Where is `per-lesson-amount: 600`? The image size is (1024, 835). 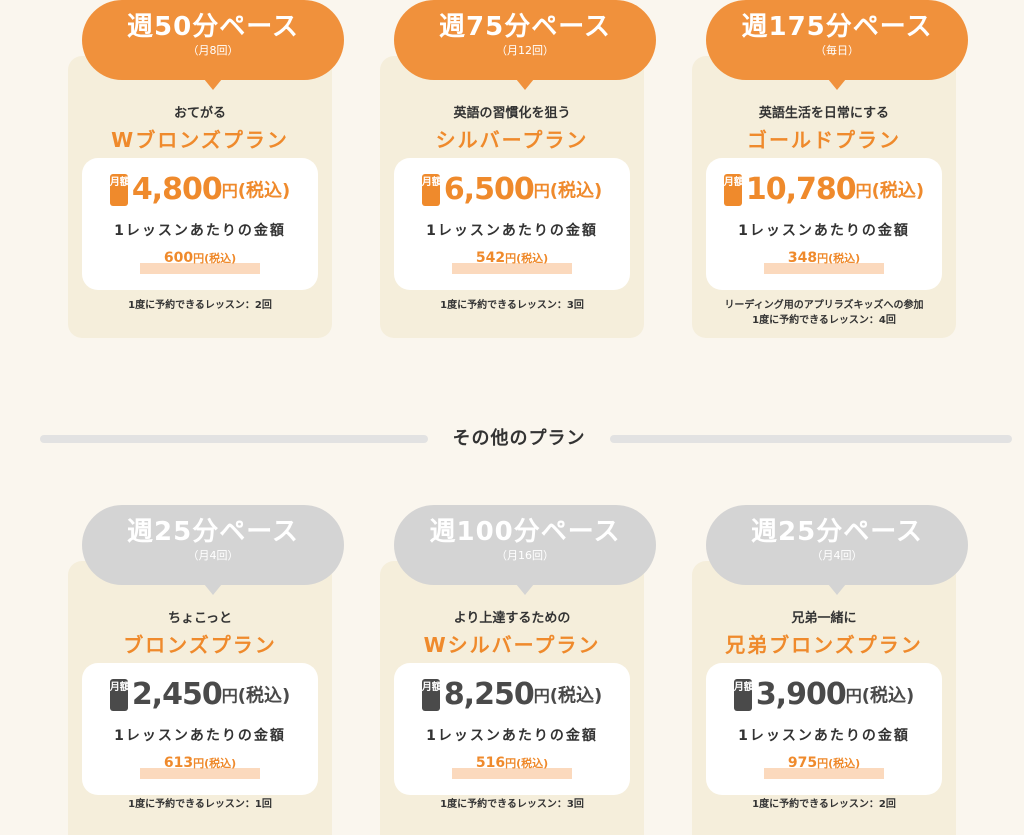
per-lesson-amount: 600 is located at coordinates (178, 258).